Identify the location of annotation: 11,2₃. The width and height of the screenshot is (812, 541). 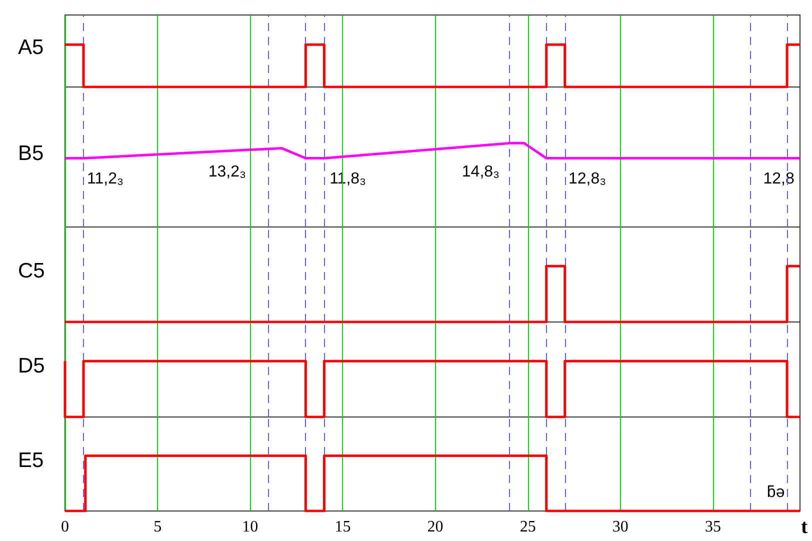
(105, 179).